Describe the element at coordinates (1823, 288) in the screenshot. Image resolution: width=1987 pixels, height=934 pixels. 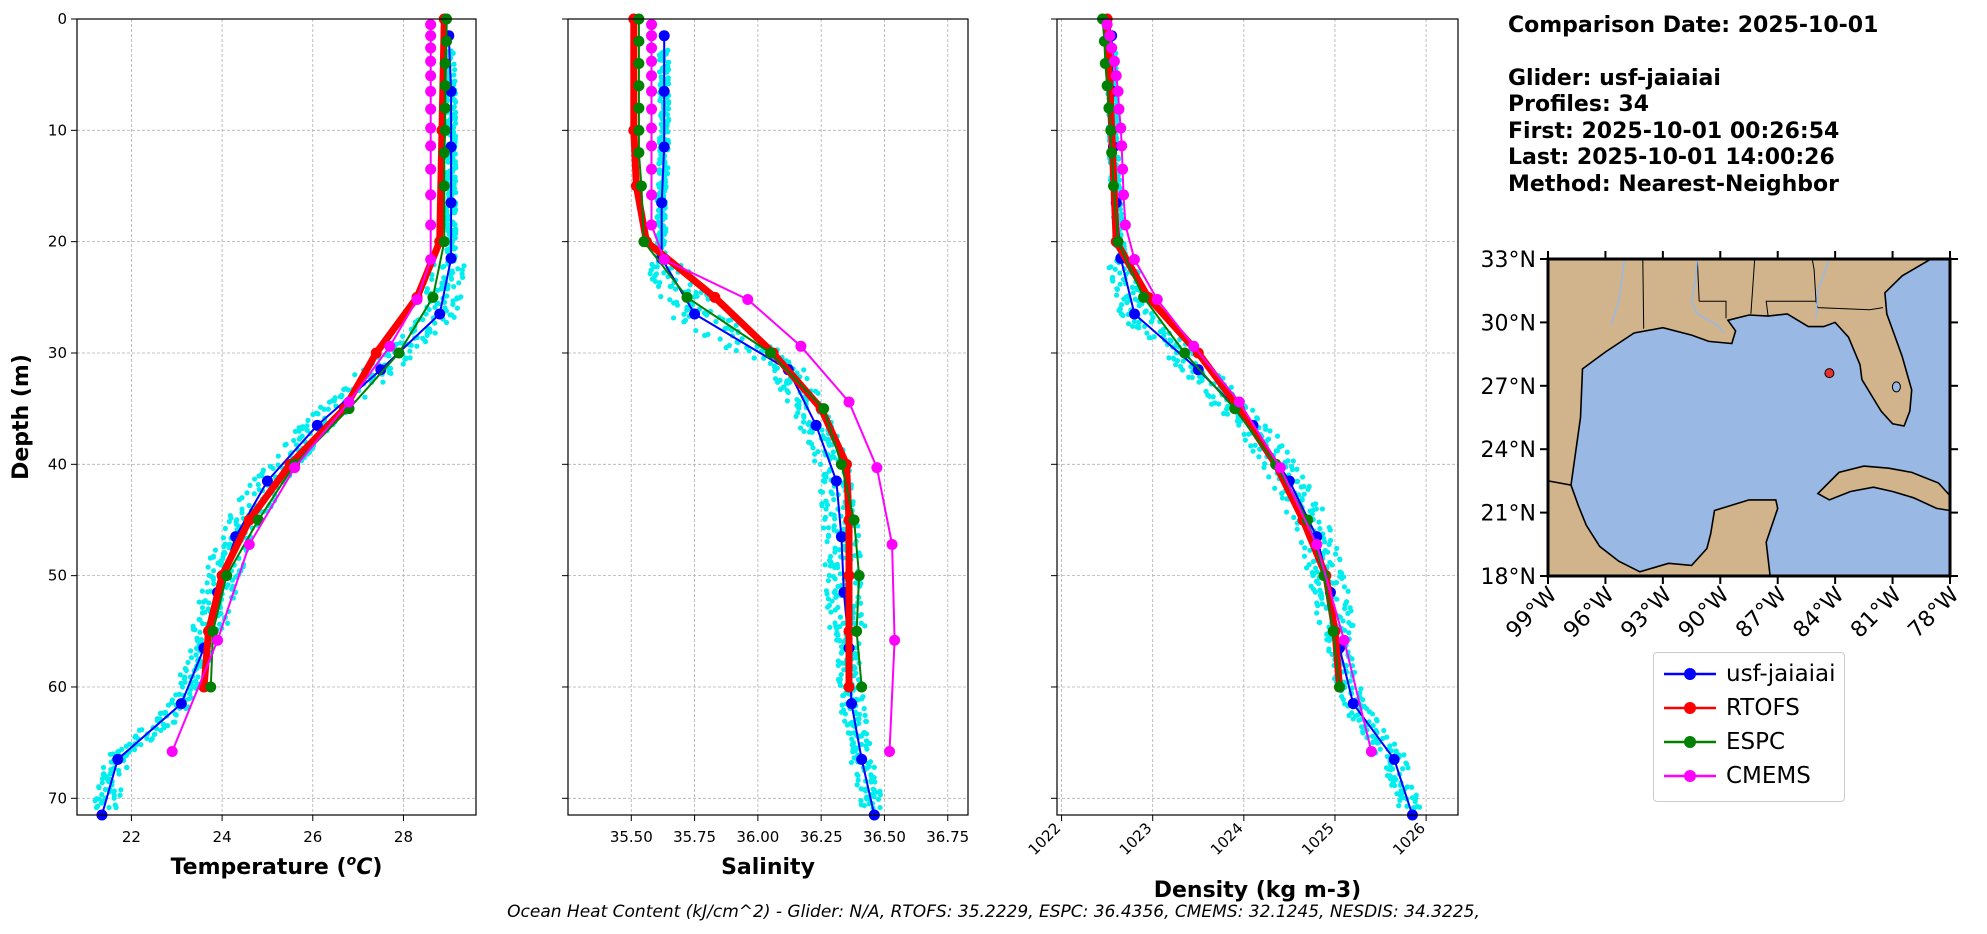
I see `river-line` at that location.